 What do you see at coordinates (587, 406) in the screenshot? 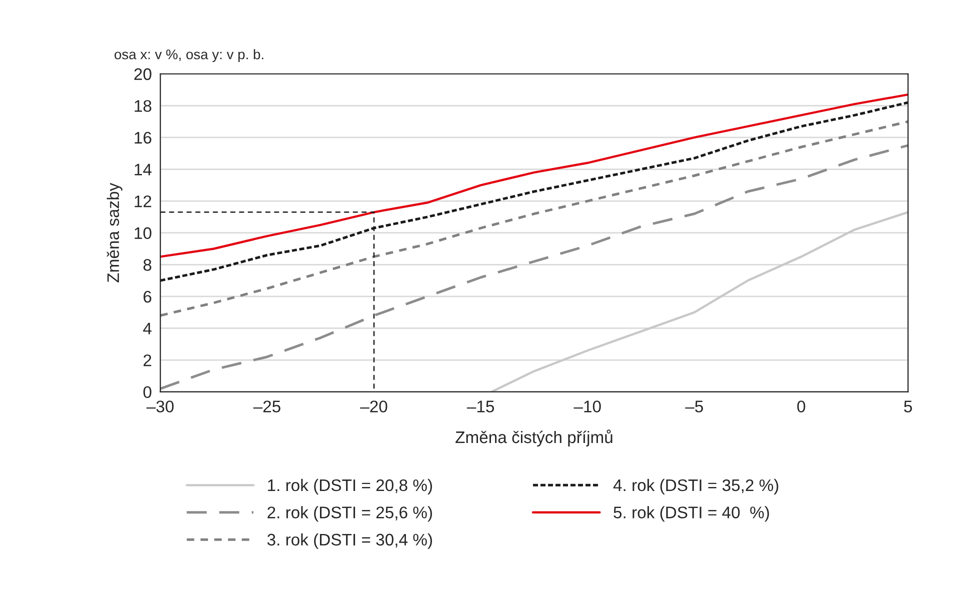
I see `x-tick-label: –10` at bounding box center [587, 406].